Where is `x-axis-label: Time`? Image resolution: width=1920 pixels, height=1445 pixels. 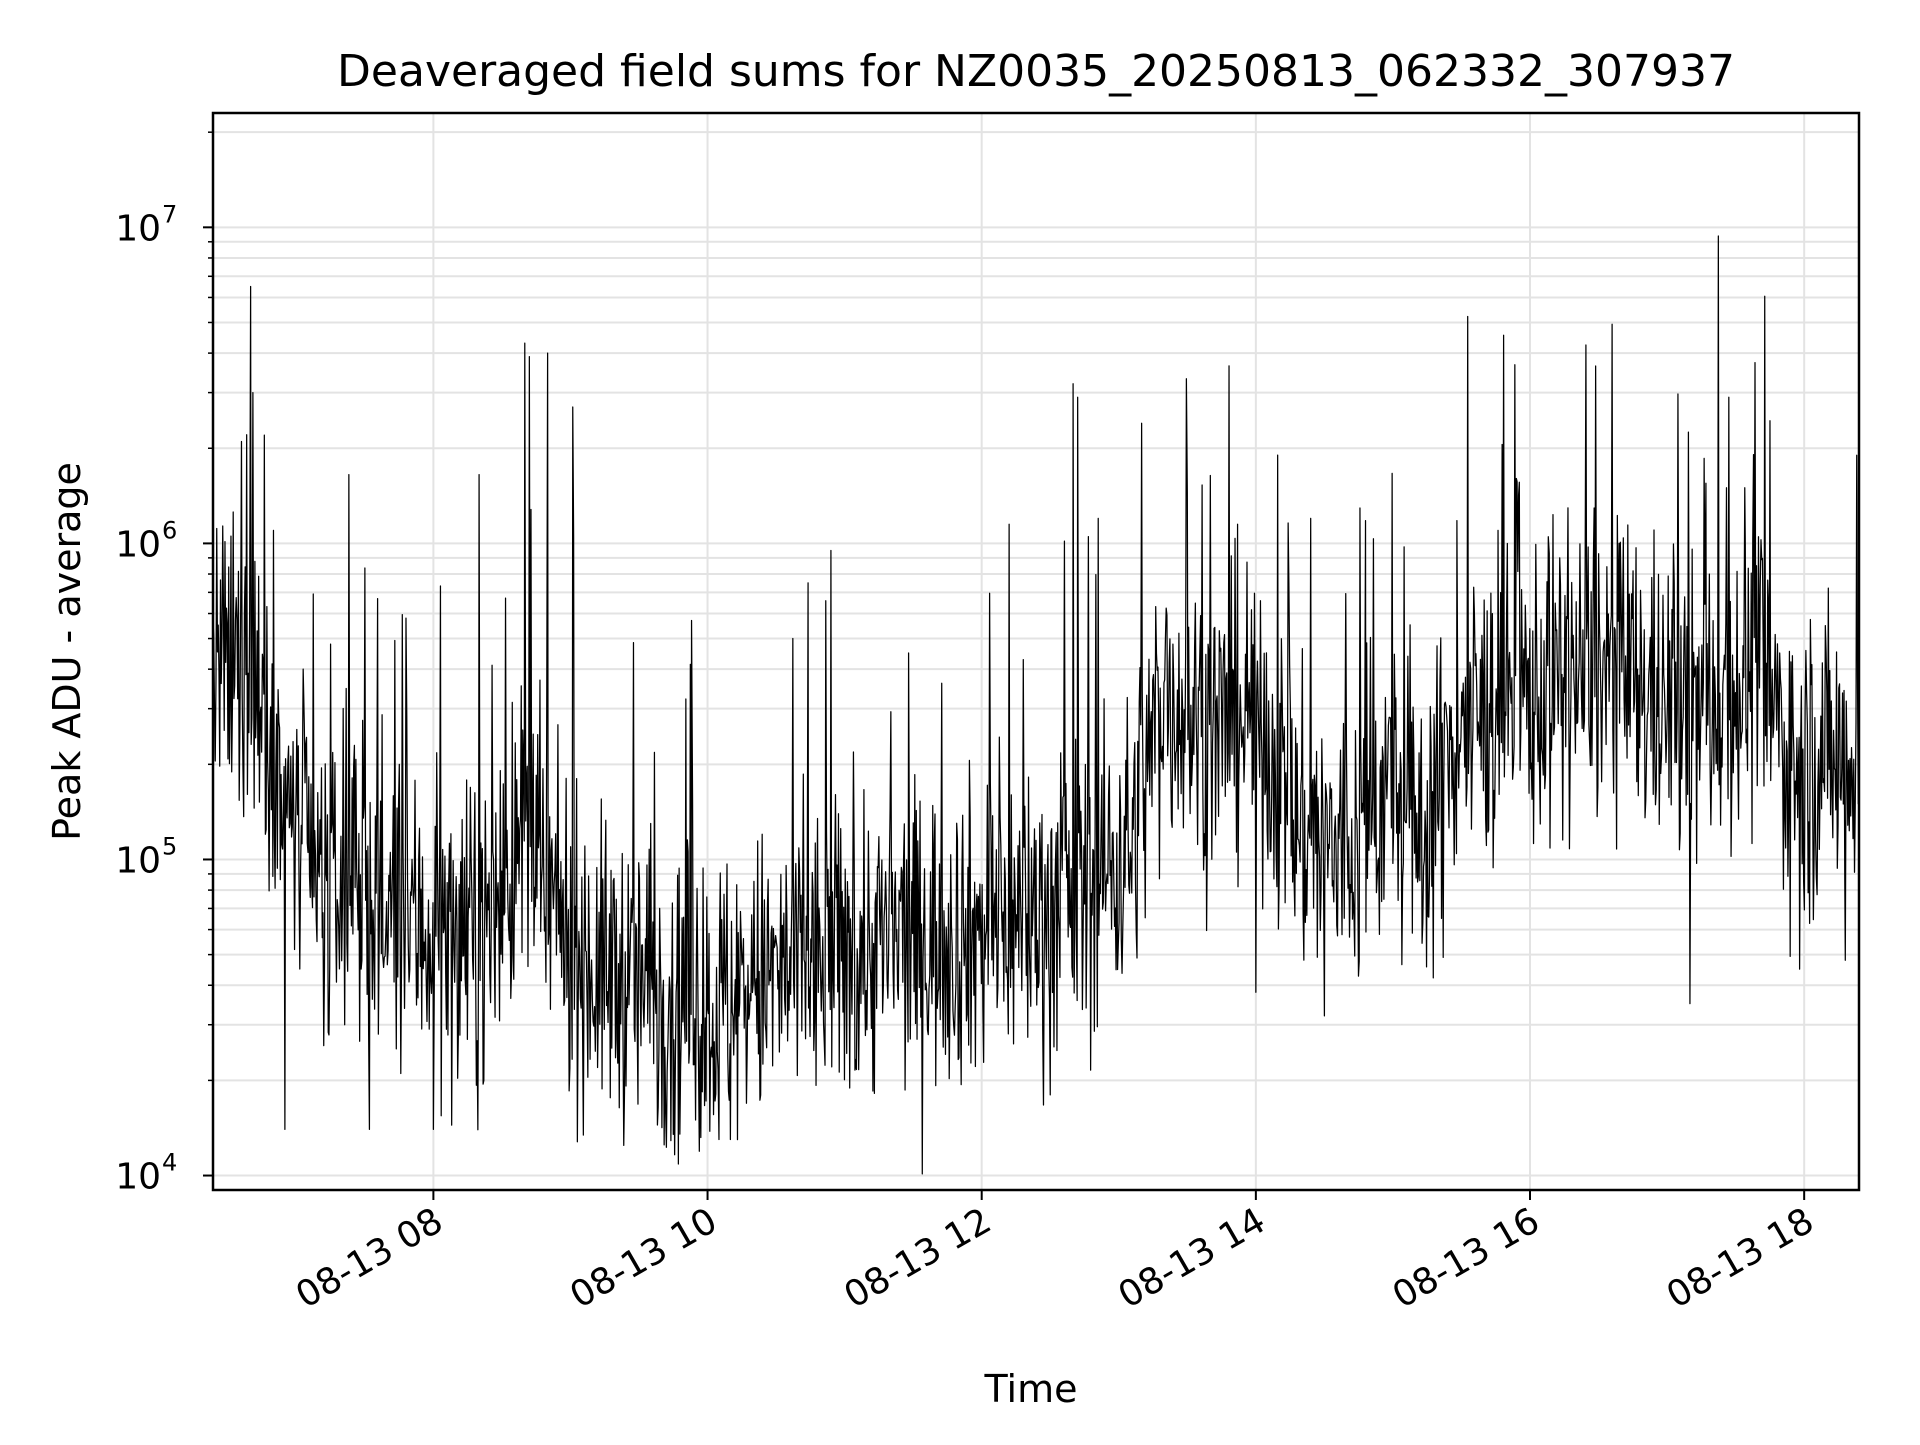
x-axis-label: Time is located at coordinates (1031, 1389).